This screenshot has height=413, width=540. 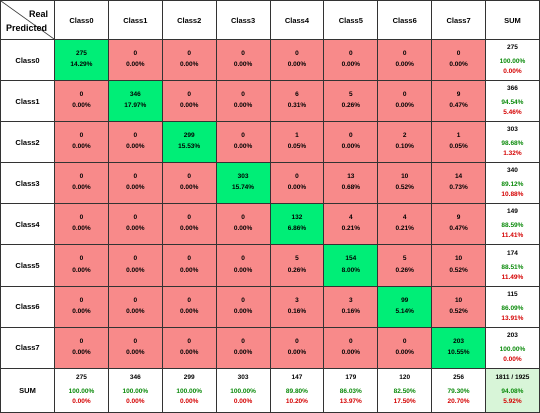 What do you see at coordinates (27, 20) in the screenshot?
I see `corner-header: Real Predicted` at bounding box center [27, 20].